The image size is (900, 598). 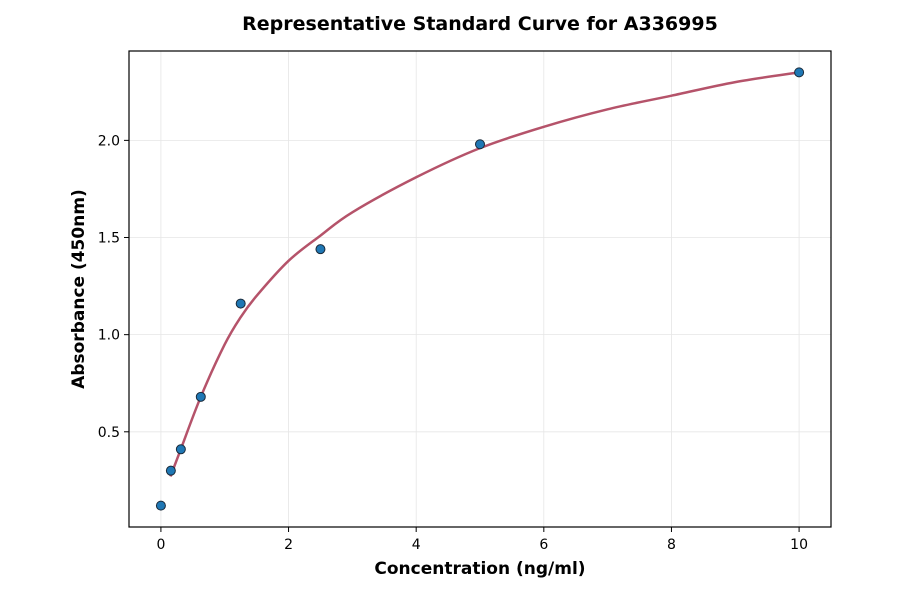 I want to click on y-tick-label: 1.0, so click(x=109, y=336).